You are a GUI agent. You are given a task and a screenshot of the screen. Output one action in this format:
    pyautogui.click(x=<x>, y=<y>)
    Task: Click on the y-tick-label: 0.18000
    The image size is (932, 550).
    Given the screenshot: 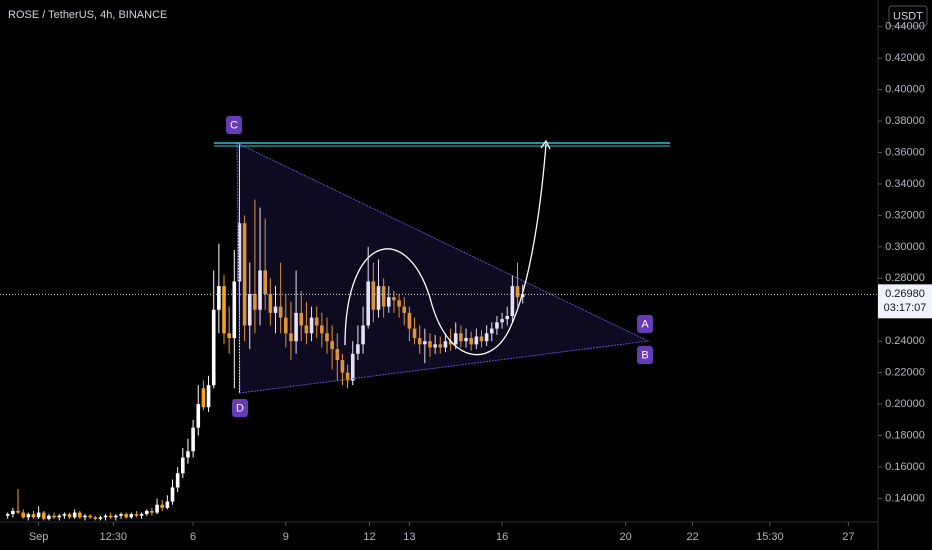 What is the action you would take?
    pyautogui.click(x=905, y=435)
    